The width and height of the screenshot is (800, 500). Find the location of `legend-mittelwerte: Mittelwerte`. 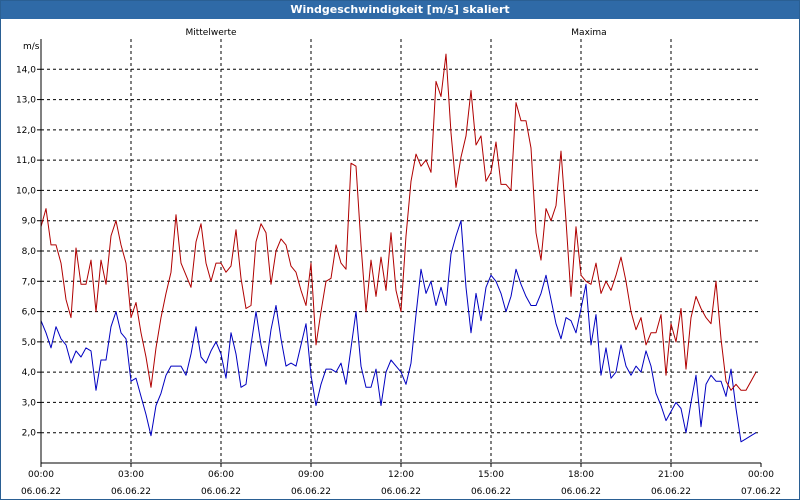

legend-mittelwerte: Mittelwerte is located at coordinates (210, 33).